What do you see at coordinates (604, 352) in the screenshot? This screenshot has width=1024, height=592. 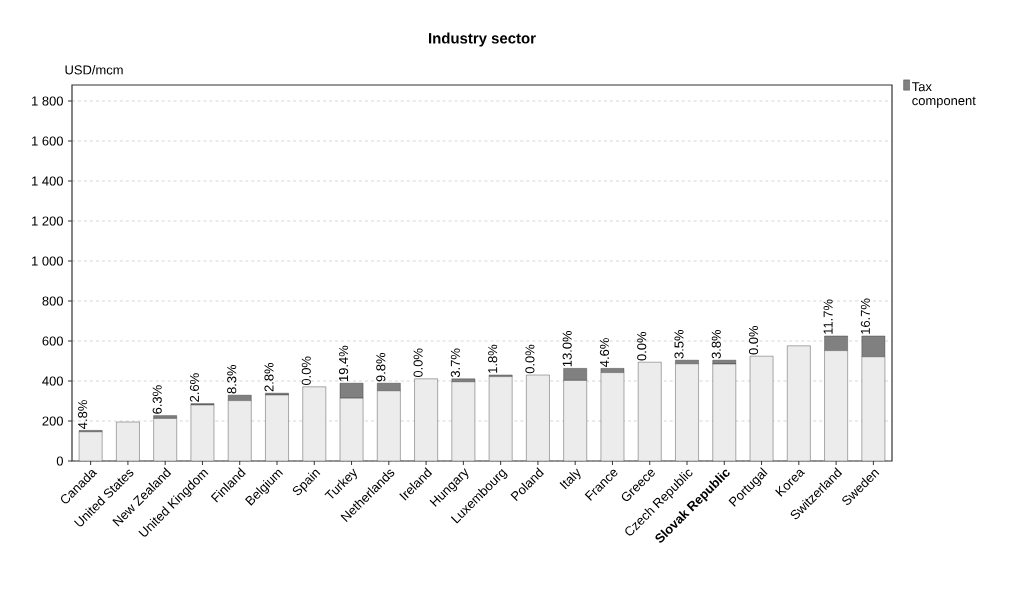 I see `annotation: 4.6%` at bounding box center [604, 352].